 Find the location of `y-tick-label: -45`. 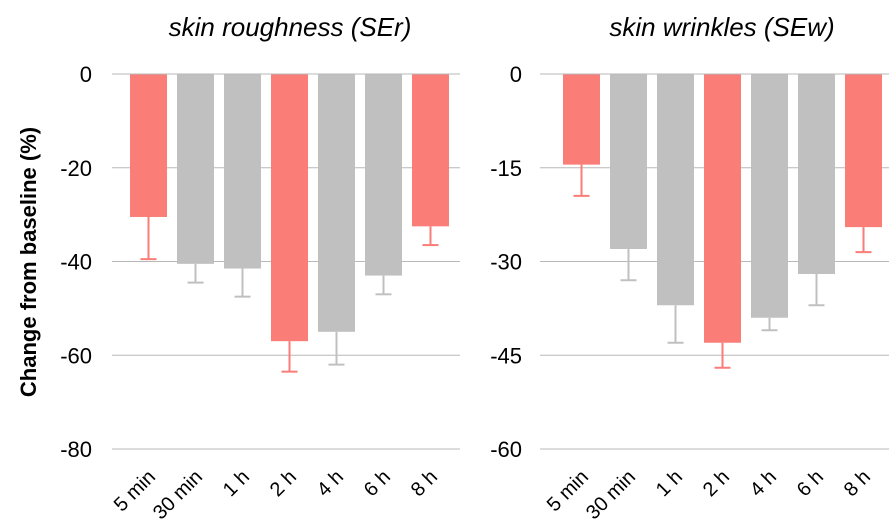

y-tick-label: -45 is located at coordinates (506, 355).